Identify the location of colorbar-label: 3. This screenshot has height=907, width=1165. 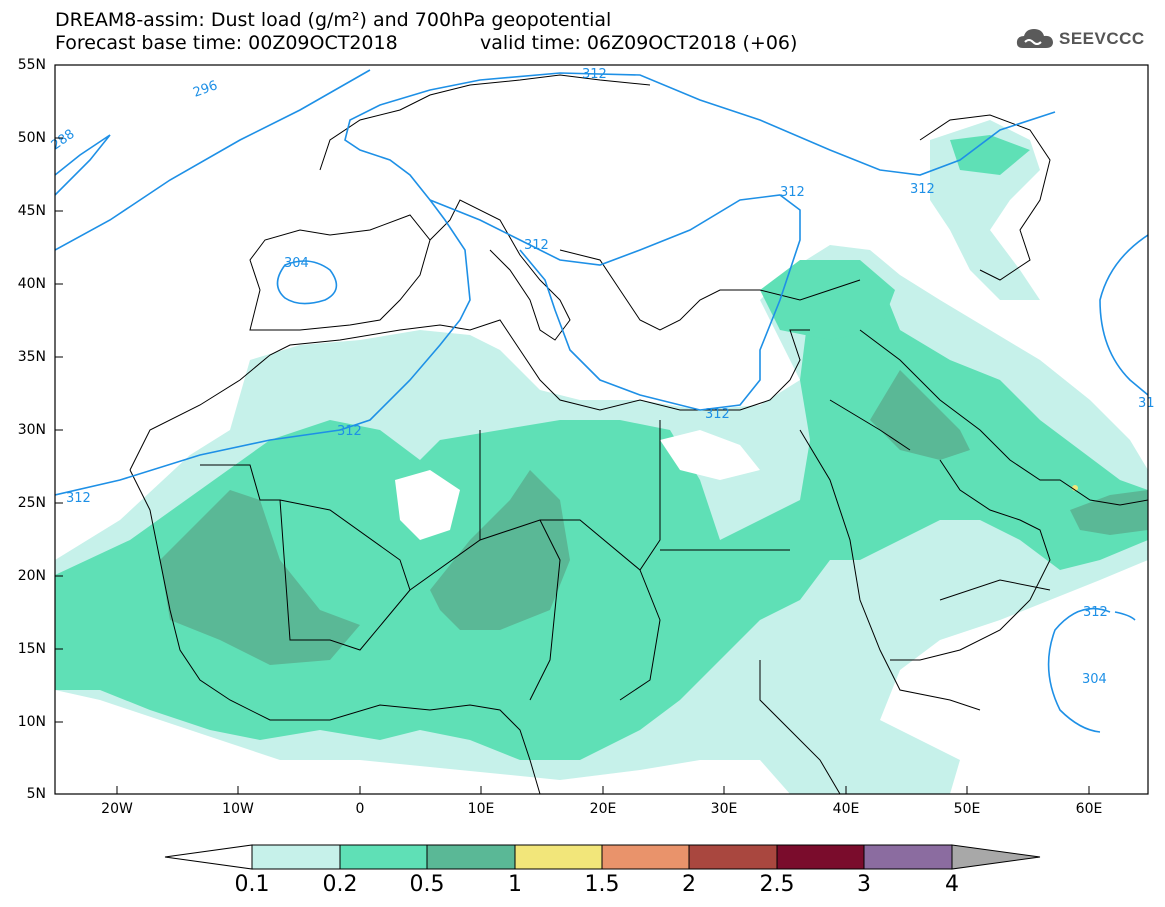
(864, 884).